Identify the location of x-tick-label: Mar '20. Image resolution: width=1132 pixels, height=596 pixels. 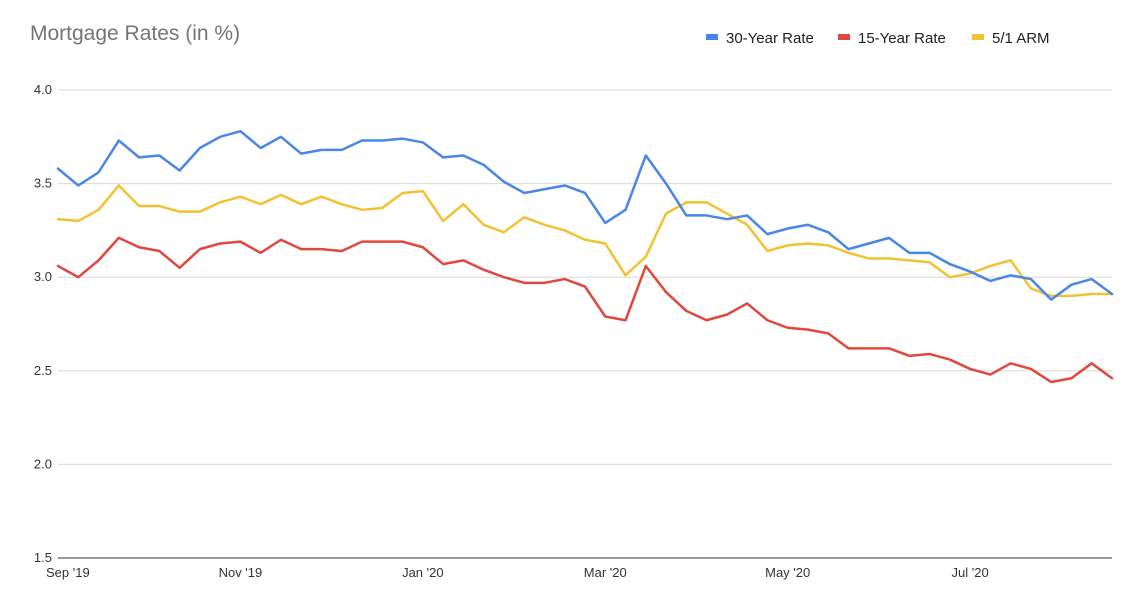
(605, 572).